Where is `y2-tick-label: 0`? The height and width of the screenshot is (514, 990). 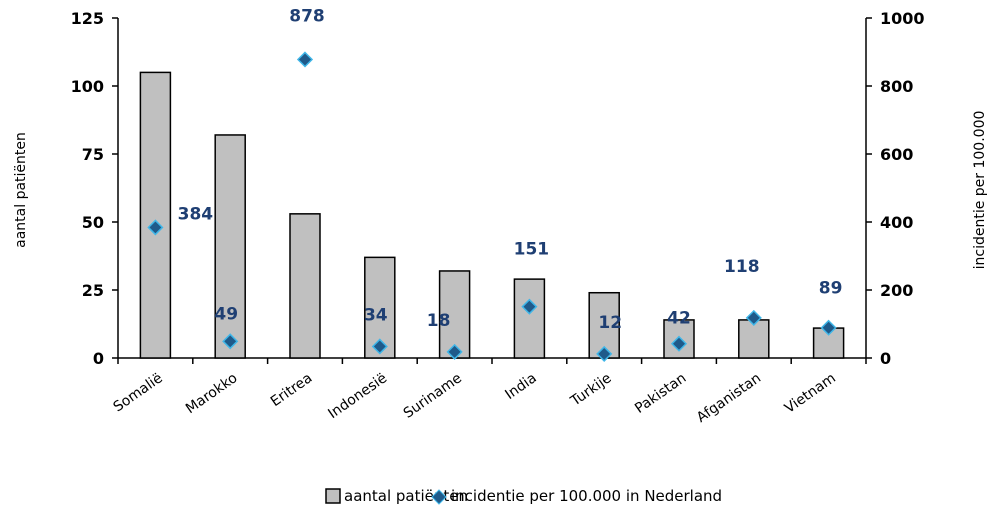
y2-tick-label: 0 is located at coordinates (885, 358).